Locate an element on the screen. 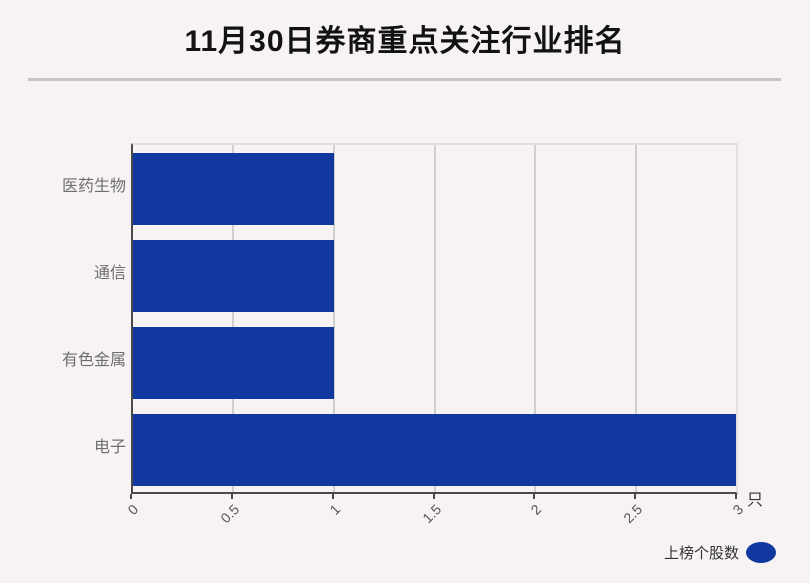  x-axis-unit-label: 只 is located at coordinates (755, 500).